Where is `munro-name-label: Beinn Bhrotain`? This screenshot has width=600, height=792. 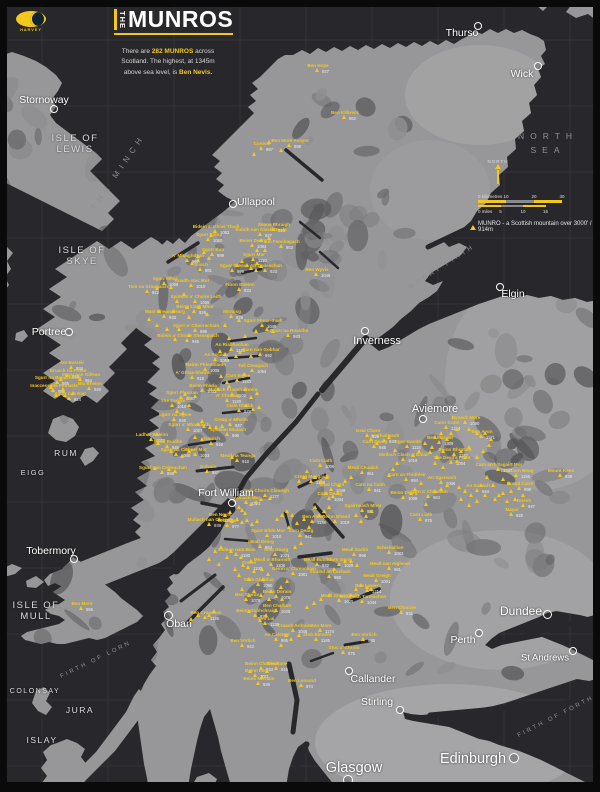
munro-name-label: Beinn Bhrotain is located at coordinates (455, 449).